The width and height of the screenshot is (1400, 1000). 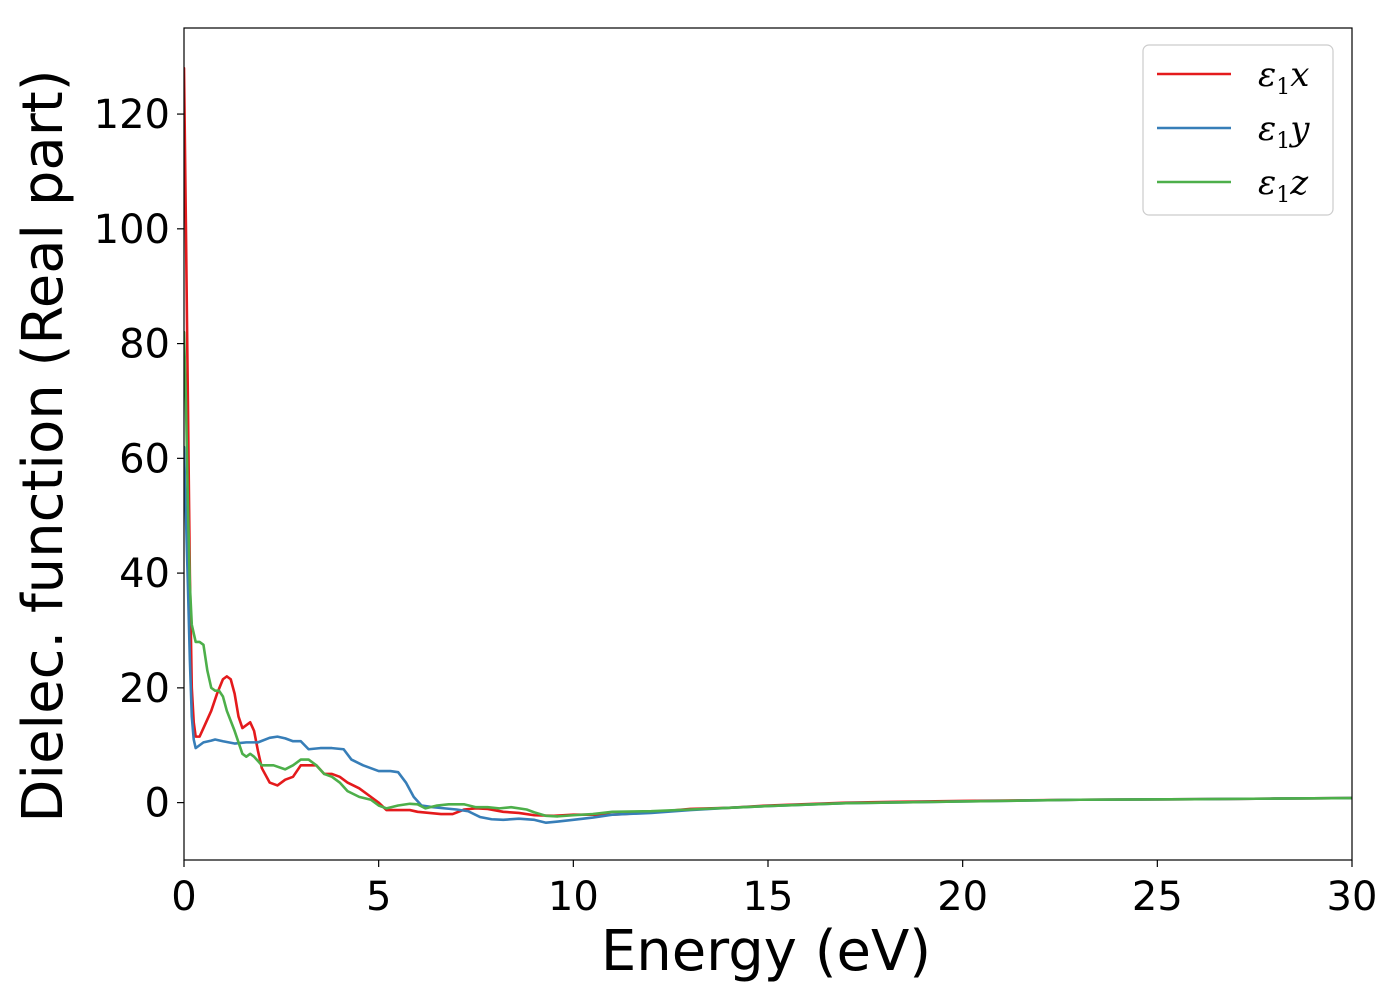 What do you see at coordinates (144, 459) in the screenshot?
I see `y-tick-label: 60` at bounding box center [144, 459].